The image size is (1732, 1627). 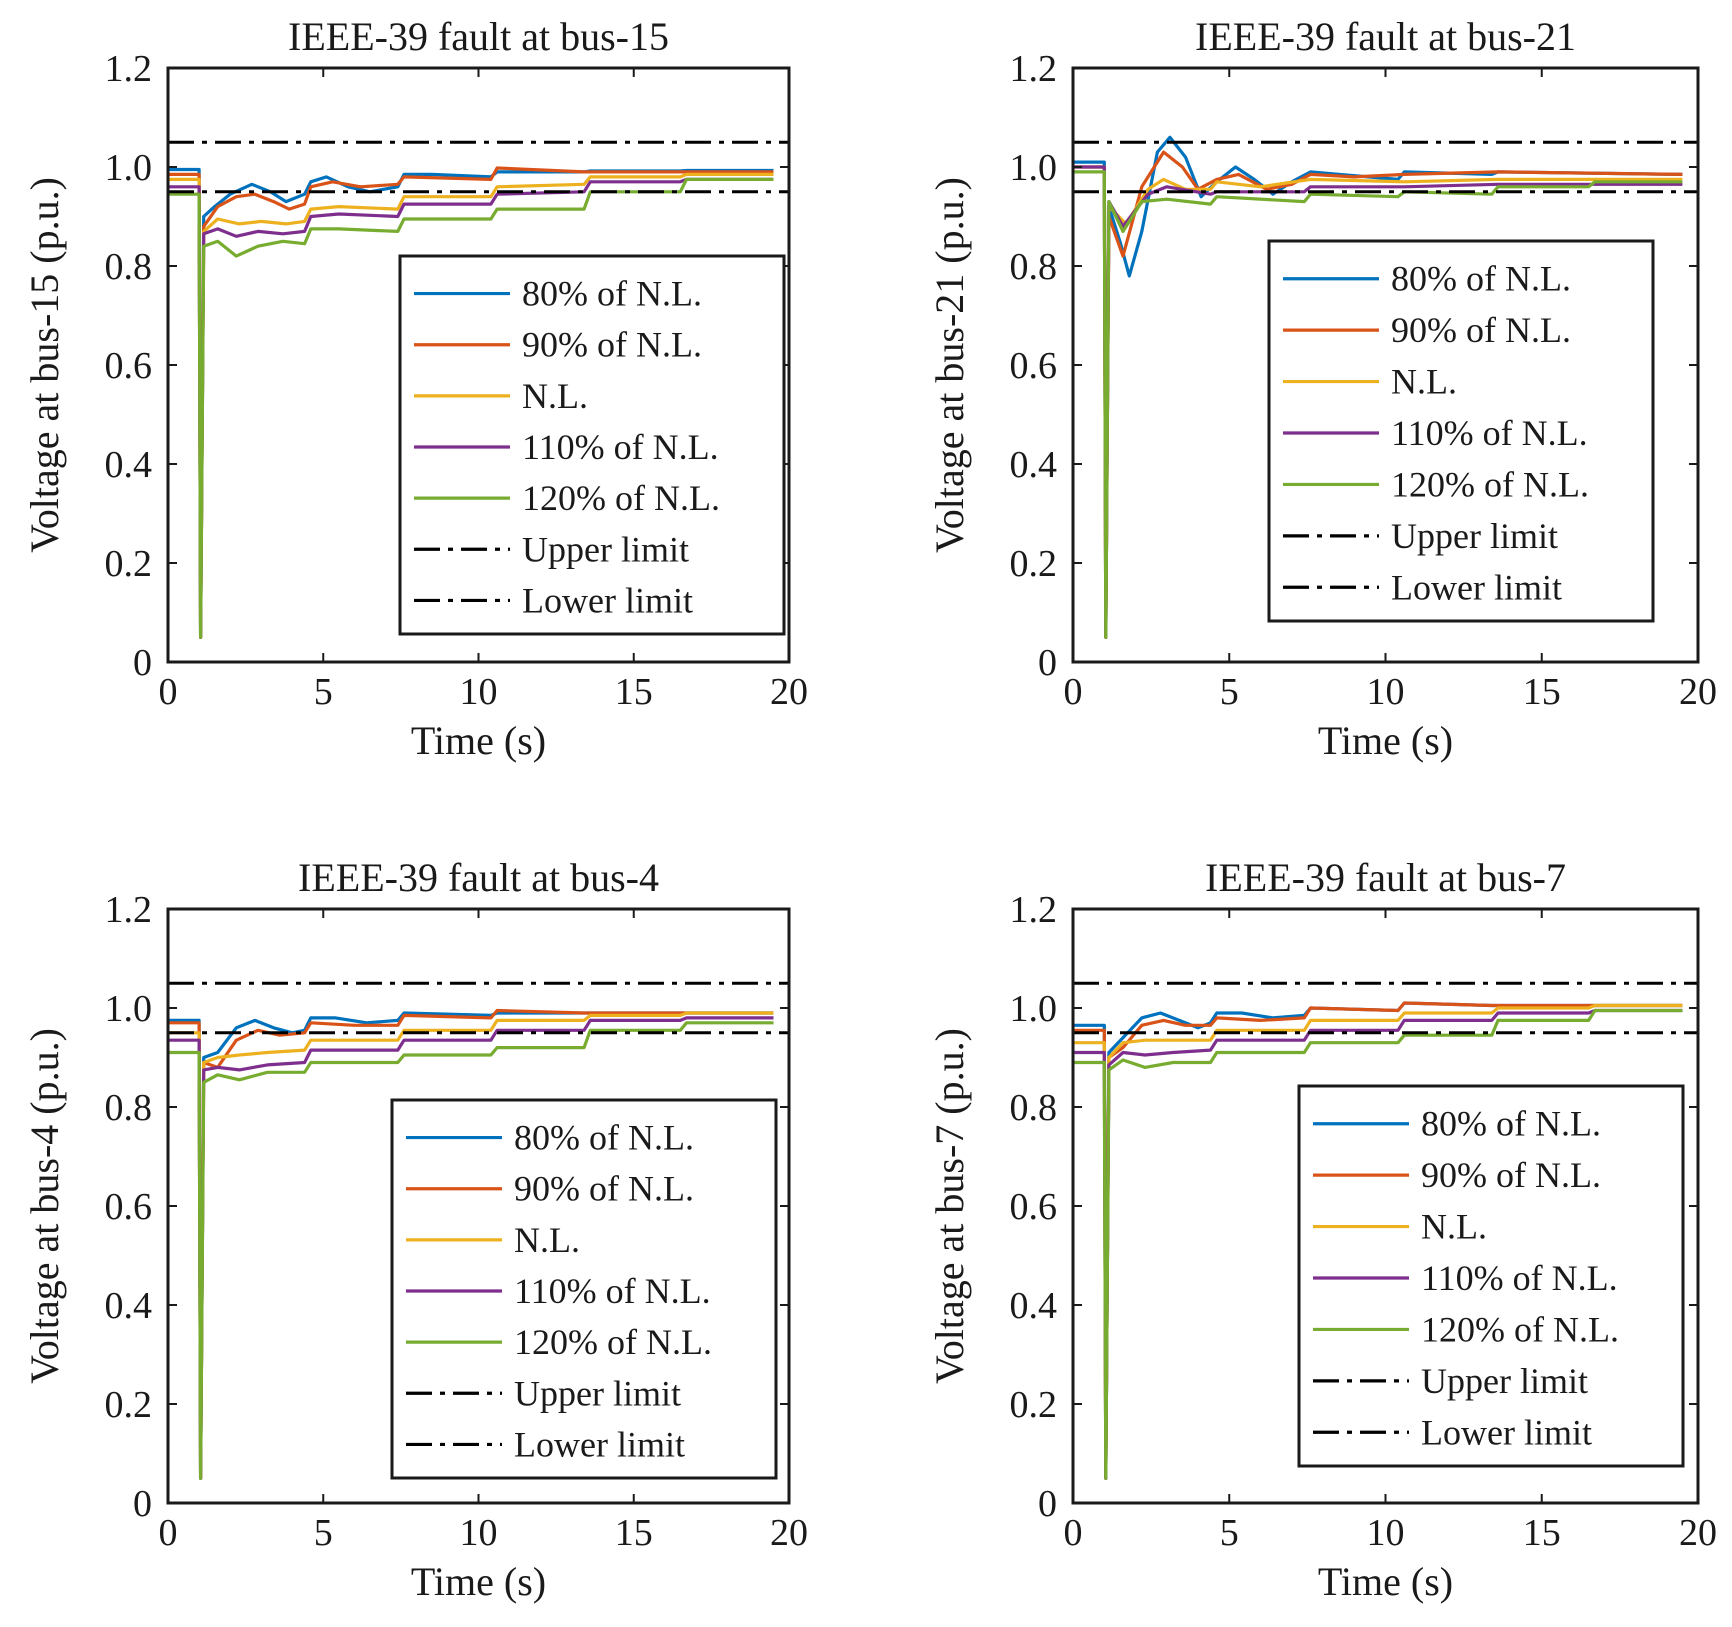 What do you see at coordinates (44, 365) in the screenshot?
I see `y-axis-label: Voltage at bus-15 (p.u.)` at bounding box center [44, 365].